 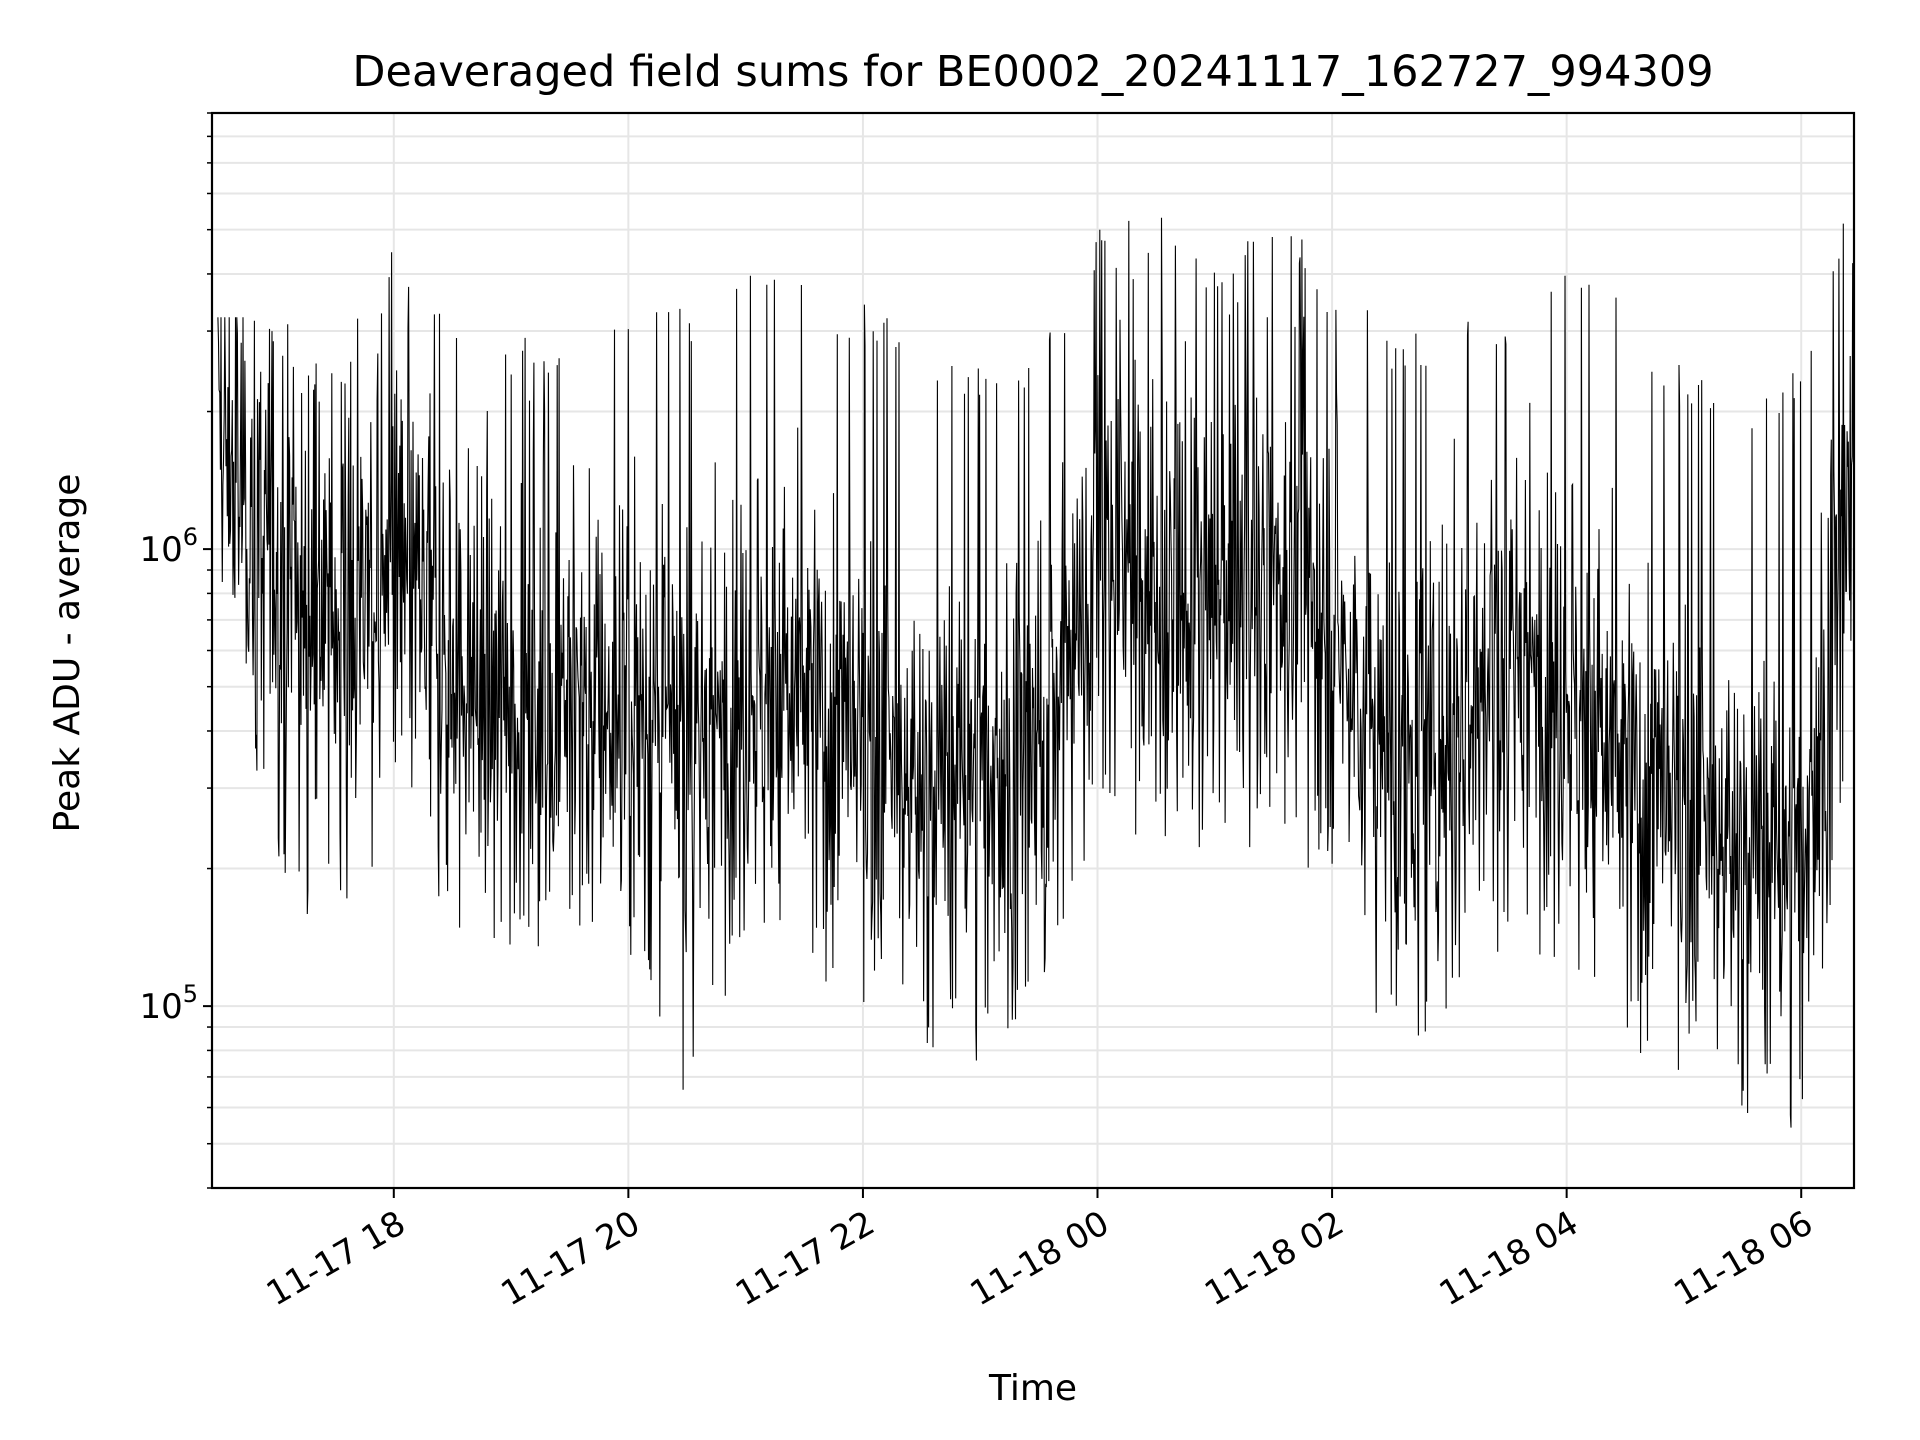 I want to click on x-tick-label: 11-17 22, so click(x=805, y=1258).